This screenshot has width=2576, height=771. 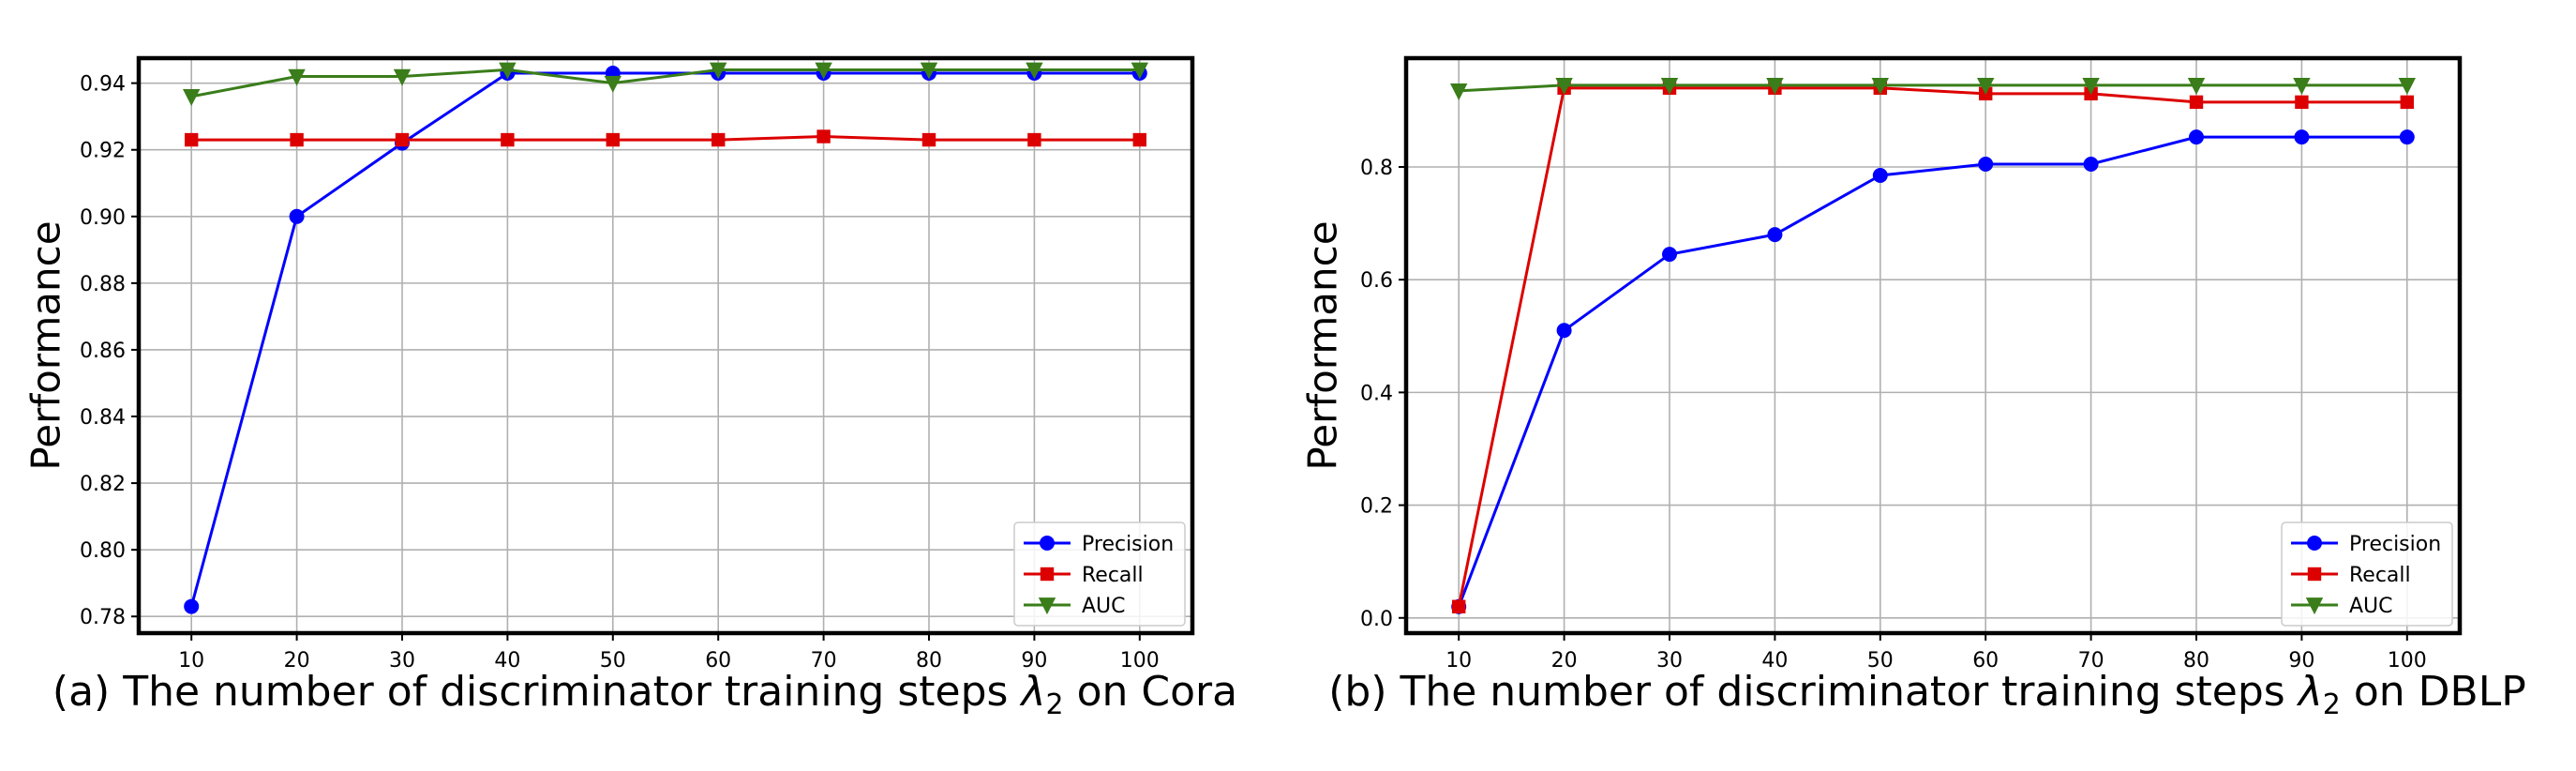 I want to click on y-tick-label: 0.6, so click(x=1377, y=281).